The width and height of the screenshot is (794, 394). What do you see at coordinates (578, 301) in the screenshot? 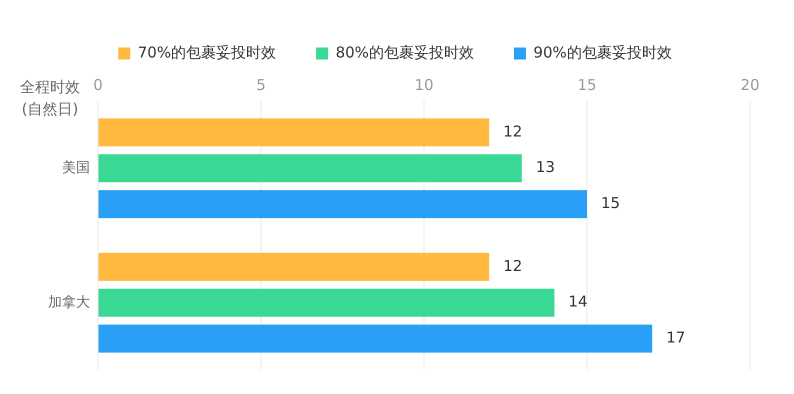
I see `data-label: 14` at bounding box center [578, 301].